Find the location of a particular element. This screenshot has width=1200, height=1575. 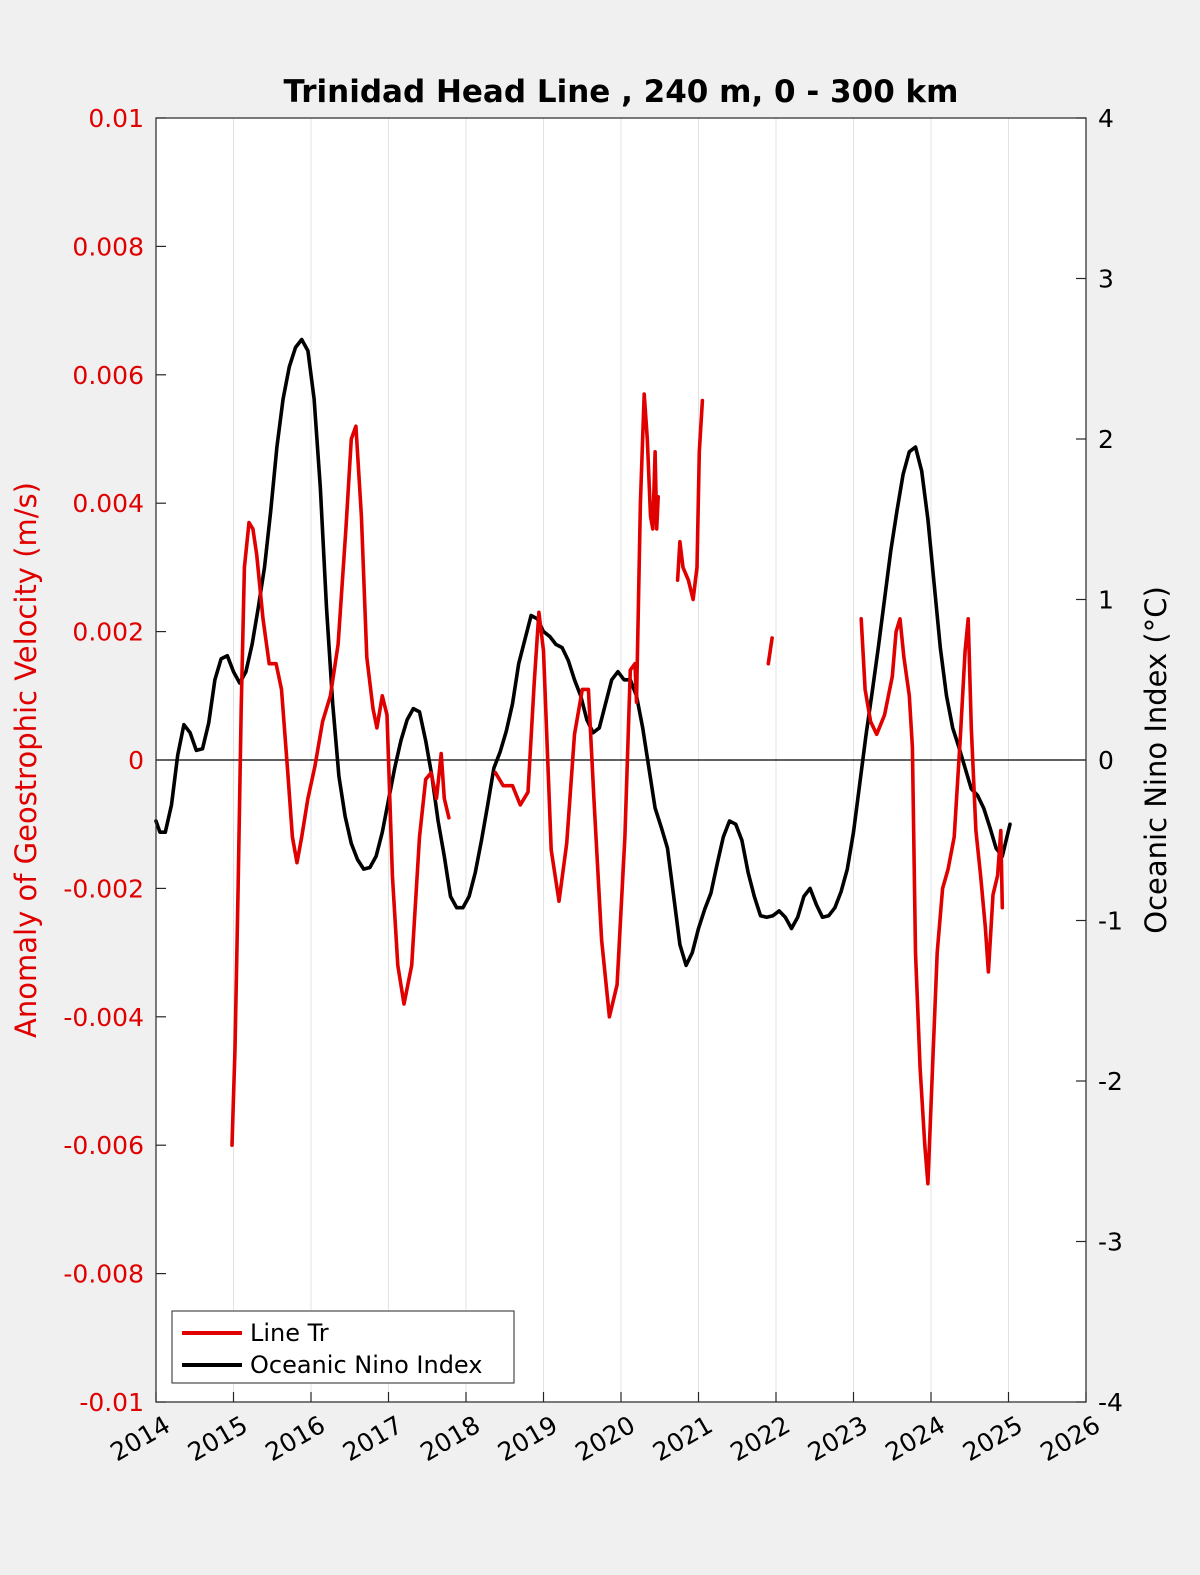

left-axis-label: Anomaly of Geostrophic Velocity (m/s) is located at coordinates (26, 760).